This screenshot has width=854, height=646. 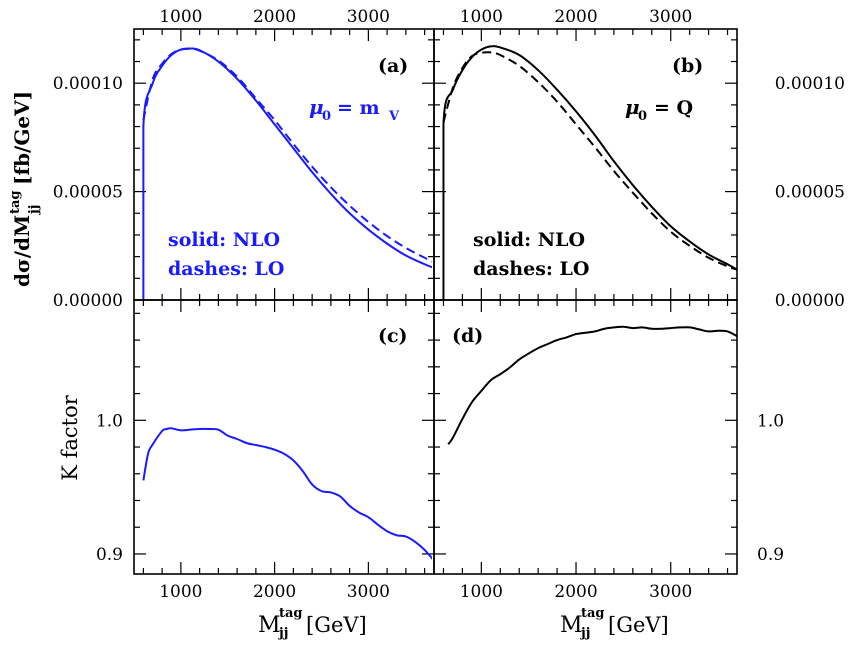 I want to click on panel-c-series-group, so click(x=287, y=493).